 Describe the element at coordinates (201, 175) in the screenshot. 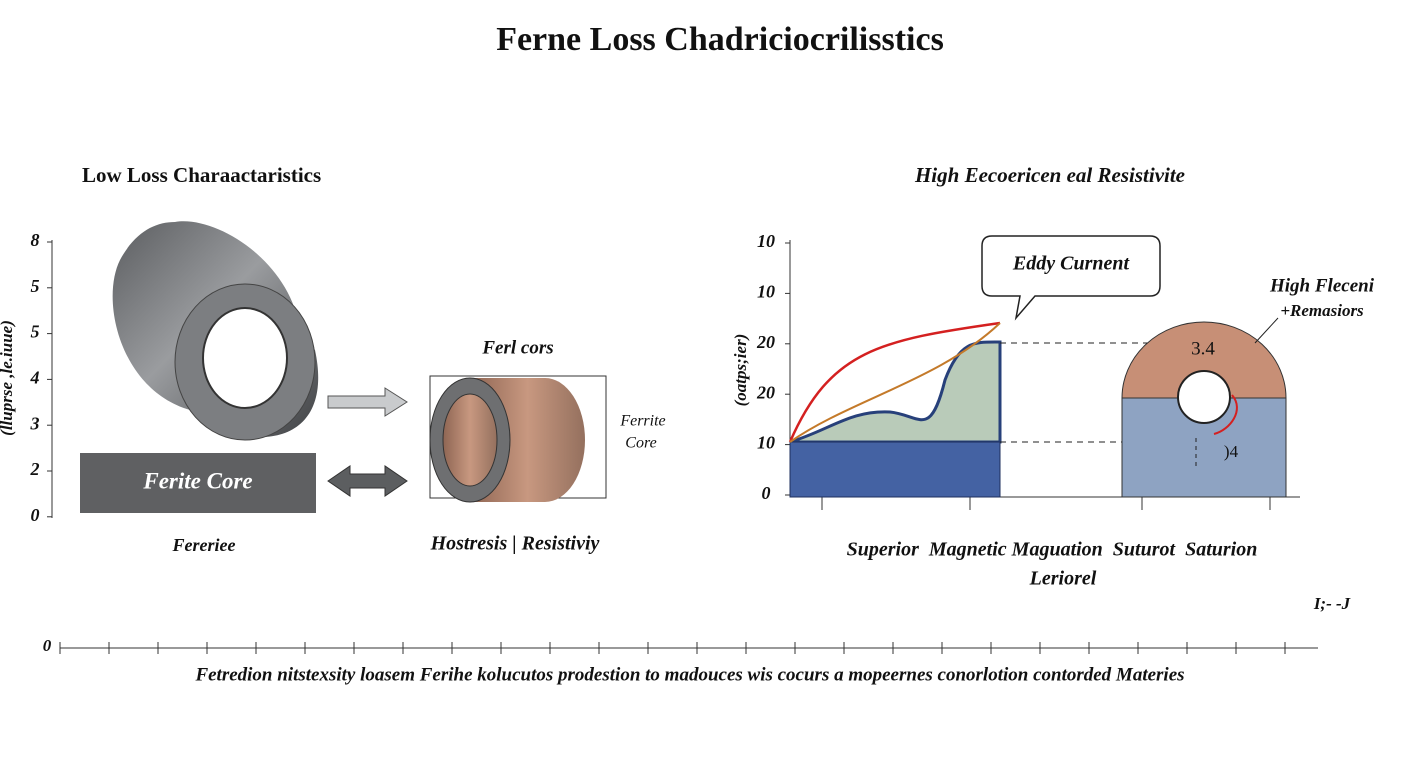

I see `panel-heading: Low Loss Charaactaristics` at that location.